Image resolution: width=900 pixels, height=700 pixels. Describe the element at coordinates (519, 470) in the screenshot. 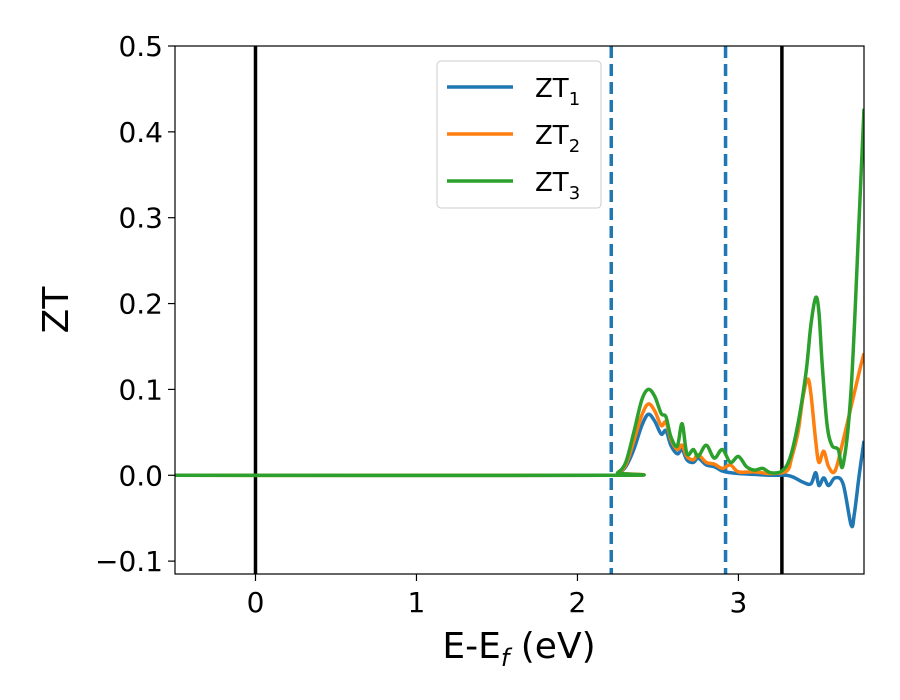

I see `series-line-zt1` at that location.